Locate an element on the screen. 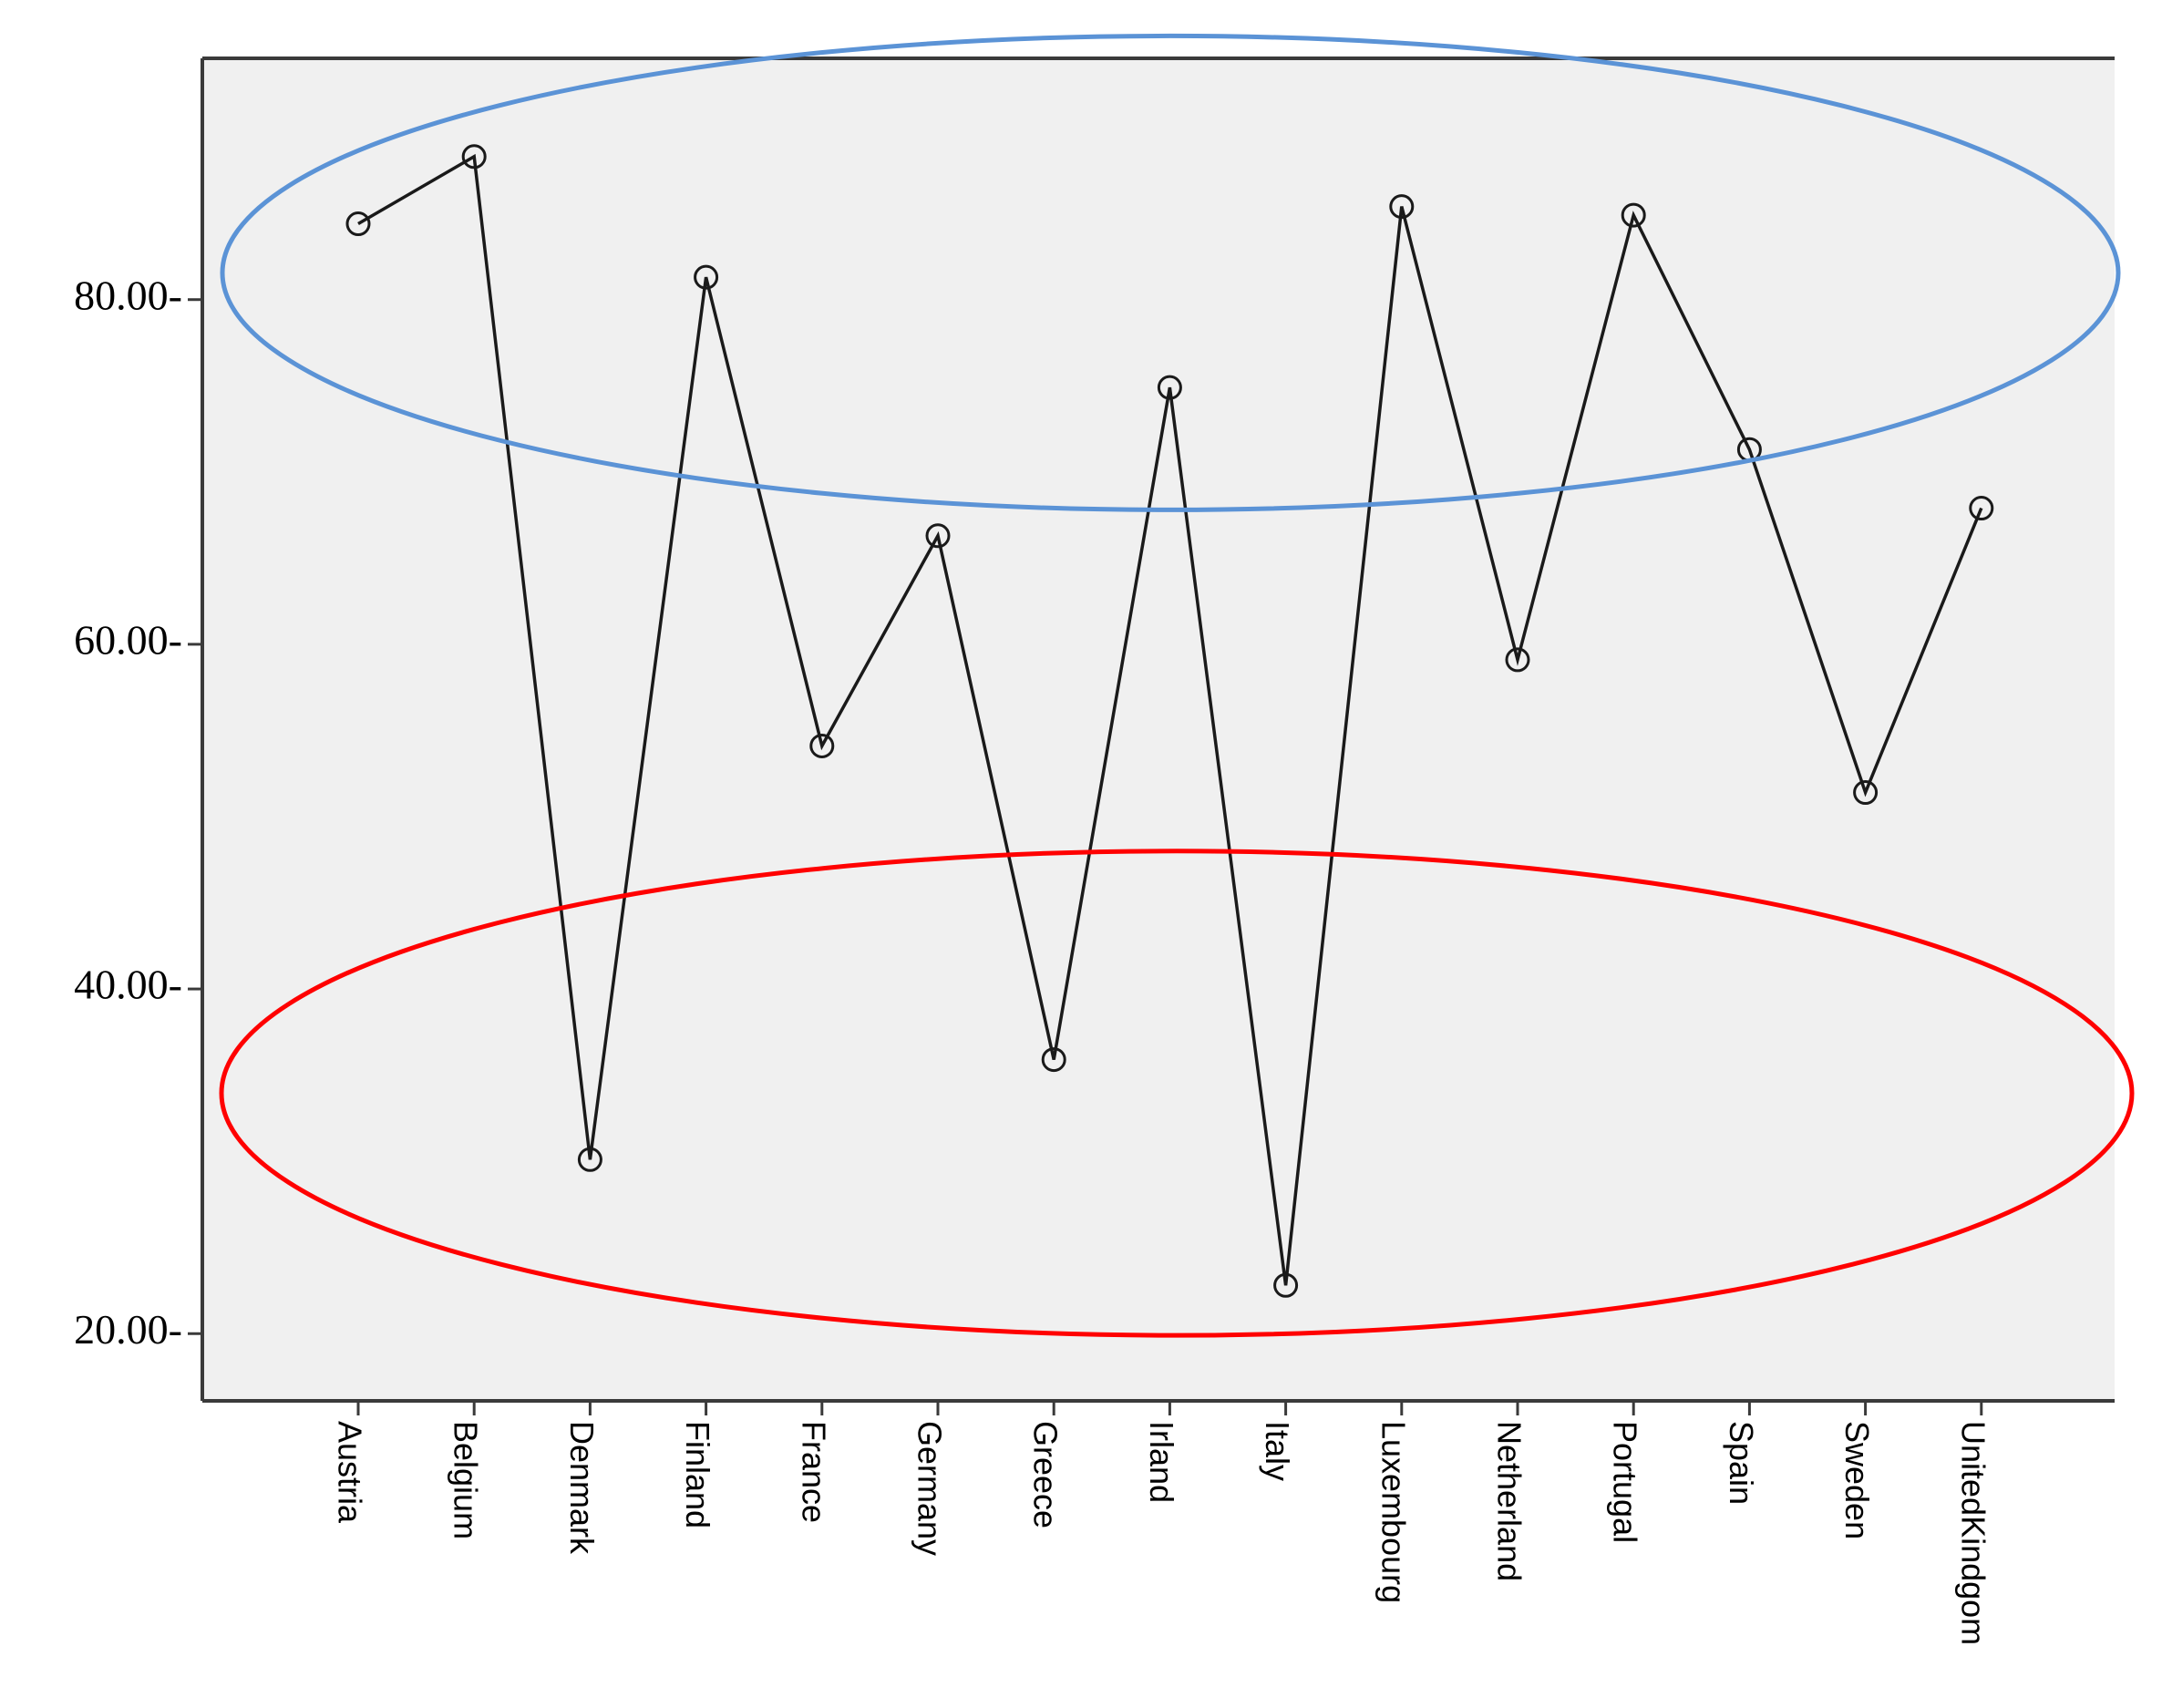 The image size is (2162, 1708). y-axis-ticks: 20.00- 40.00- 60.00- 80.00- is located at coordinates (138, 812).